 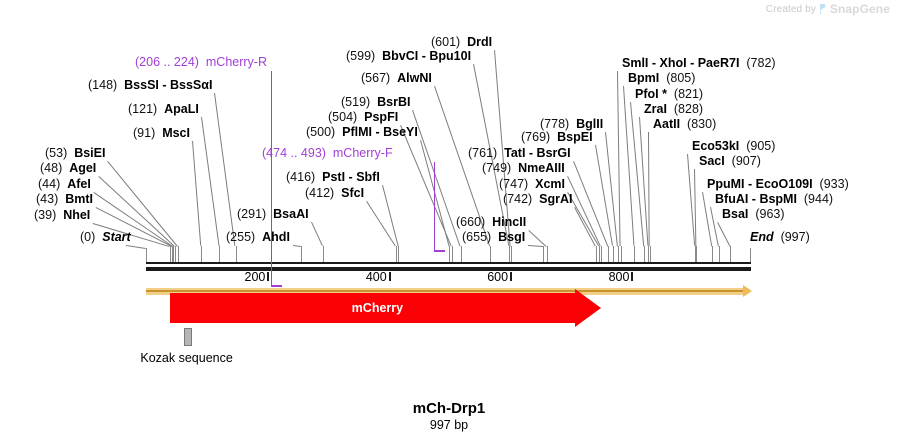 What do you see at coordinates (519, 153) in the screenshot?
I see `enzyme-label: (761) TatI - BsrGI` at bounding box center [519, 153].